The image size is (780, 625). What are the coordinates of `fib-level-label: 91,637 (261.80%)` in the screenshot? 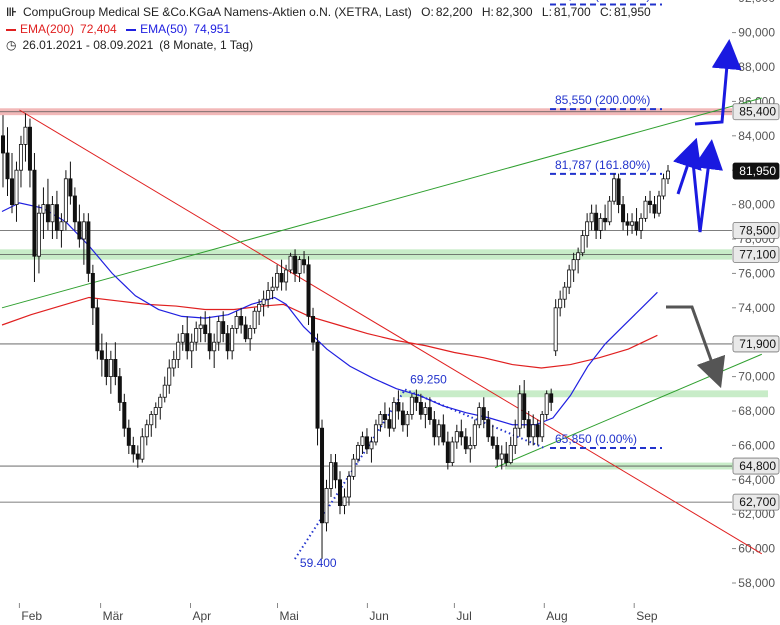 It's located at (602, 1).